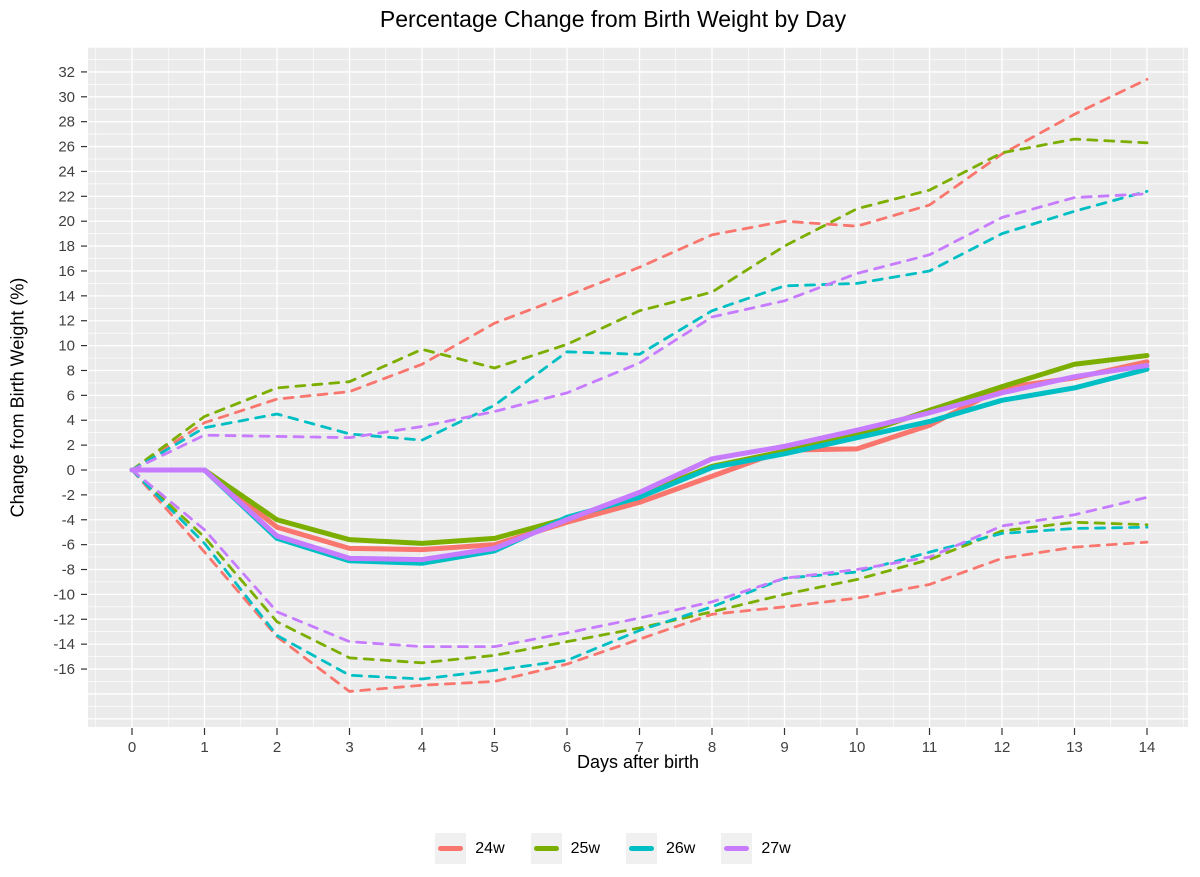 This screenshot has height=877, width=1200. Describe the element at coordinates (585, 848) in the screenshot. I see `legend-label: 25w` at that location.